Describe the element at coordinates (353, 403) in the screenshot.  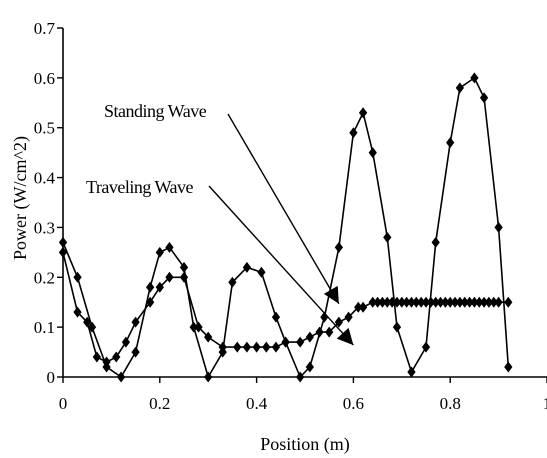
I see `x-tick-label: 0.6` at that location.